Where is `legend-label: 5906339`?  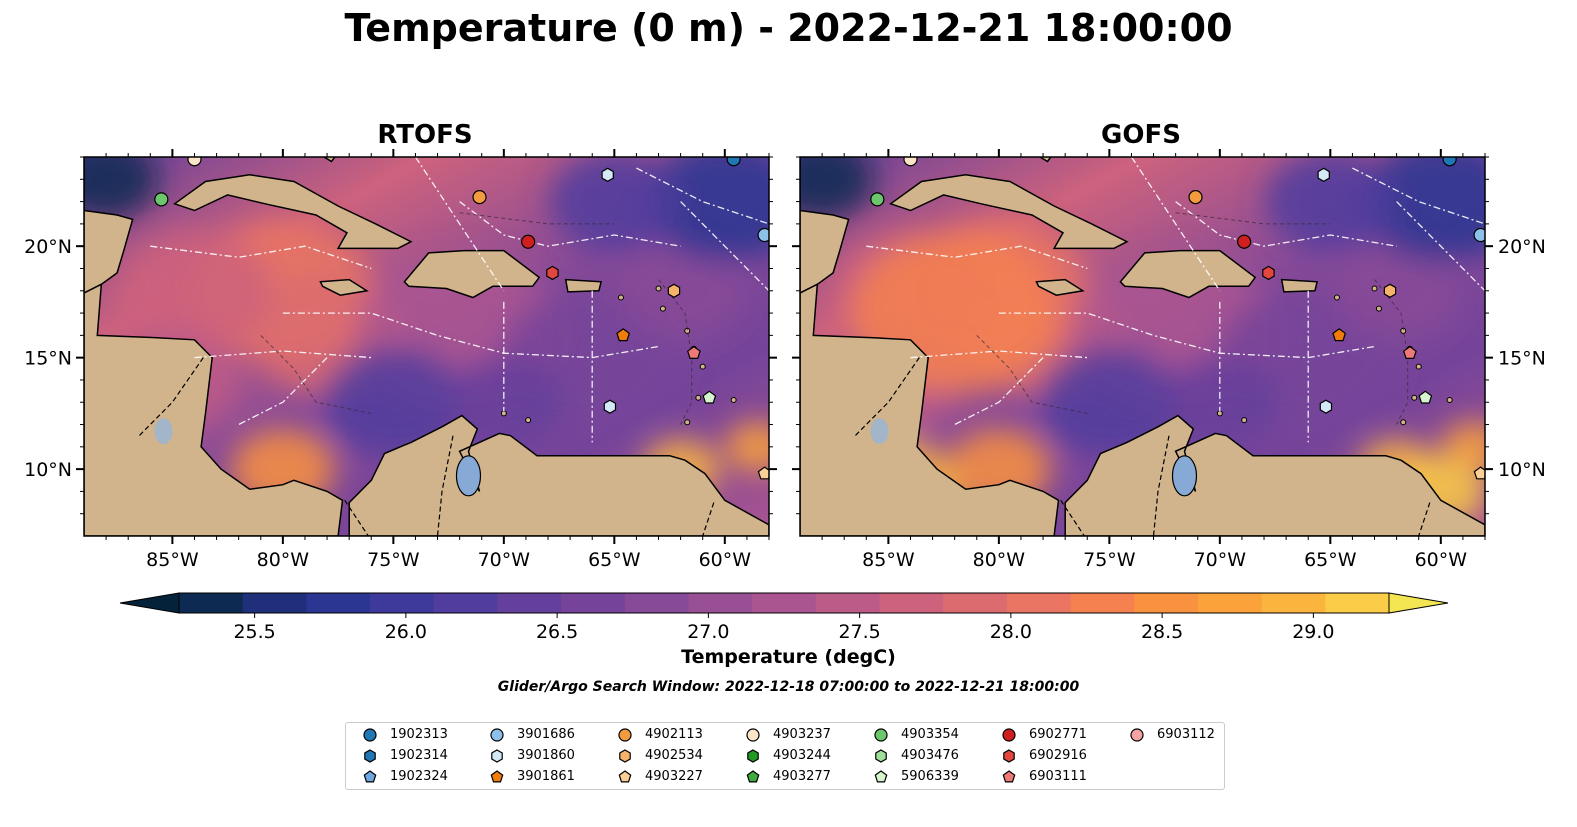
legend-label: 5906339 is located at coordinates (930, 776).